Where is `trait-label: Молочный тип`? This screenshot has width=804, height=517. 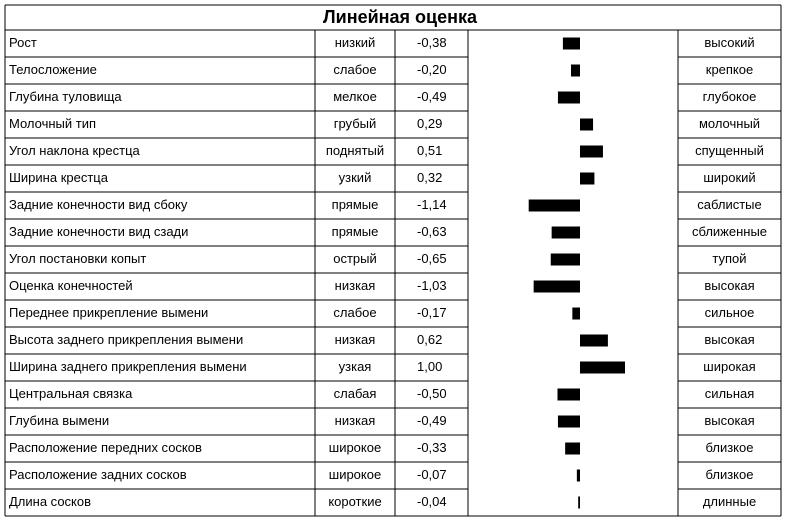 trait-label: Молочный тип is located at coordinates (52, 123).